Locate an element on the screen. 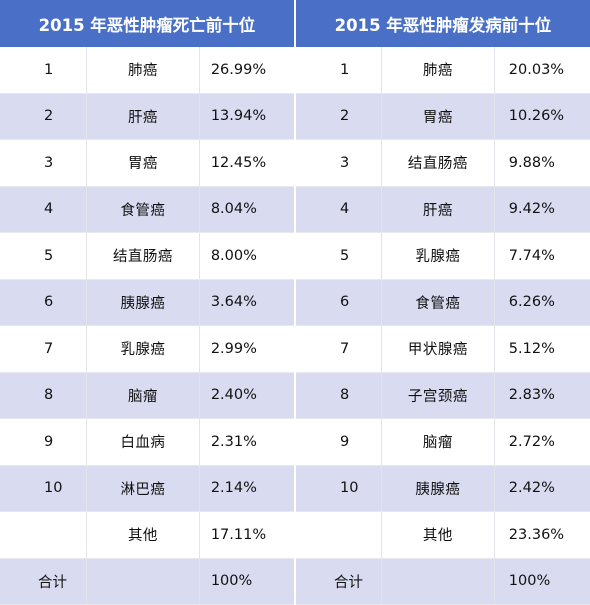 The height and width of the screenshot is (605, 590). incidence-cancer: 食管癌 is located at coordinates (438, 302).